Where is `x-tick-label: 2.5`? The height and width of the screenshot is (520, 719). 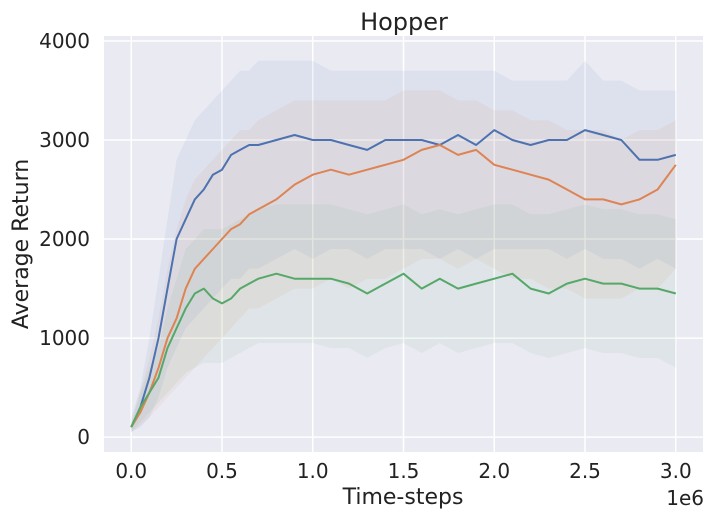
x-tick-label: 2.5 is located at coordinates (585, 471).